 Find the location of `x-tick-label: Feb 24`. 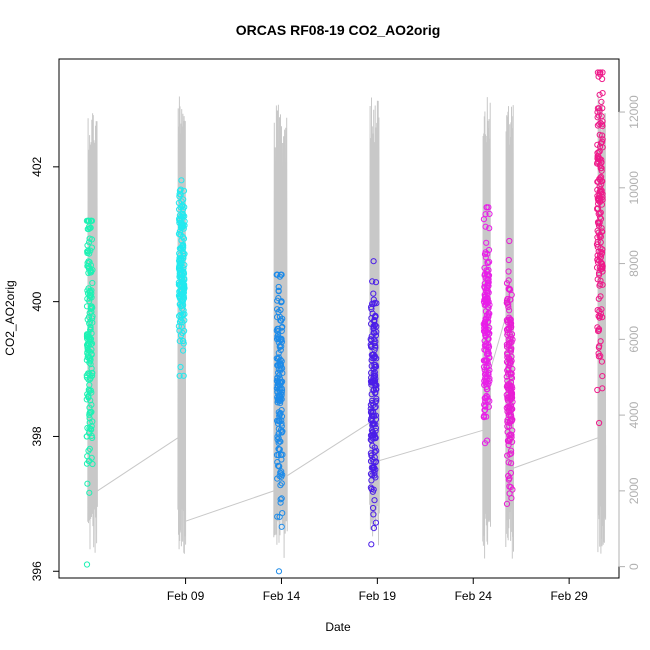

x-tick-label: Feb 24 is located at coordinates (474, 596).